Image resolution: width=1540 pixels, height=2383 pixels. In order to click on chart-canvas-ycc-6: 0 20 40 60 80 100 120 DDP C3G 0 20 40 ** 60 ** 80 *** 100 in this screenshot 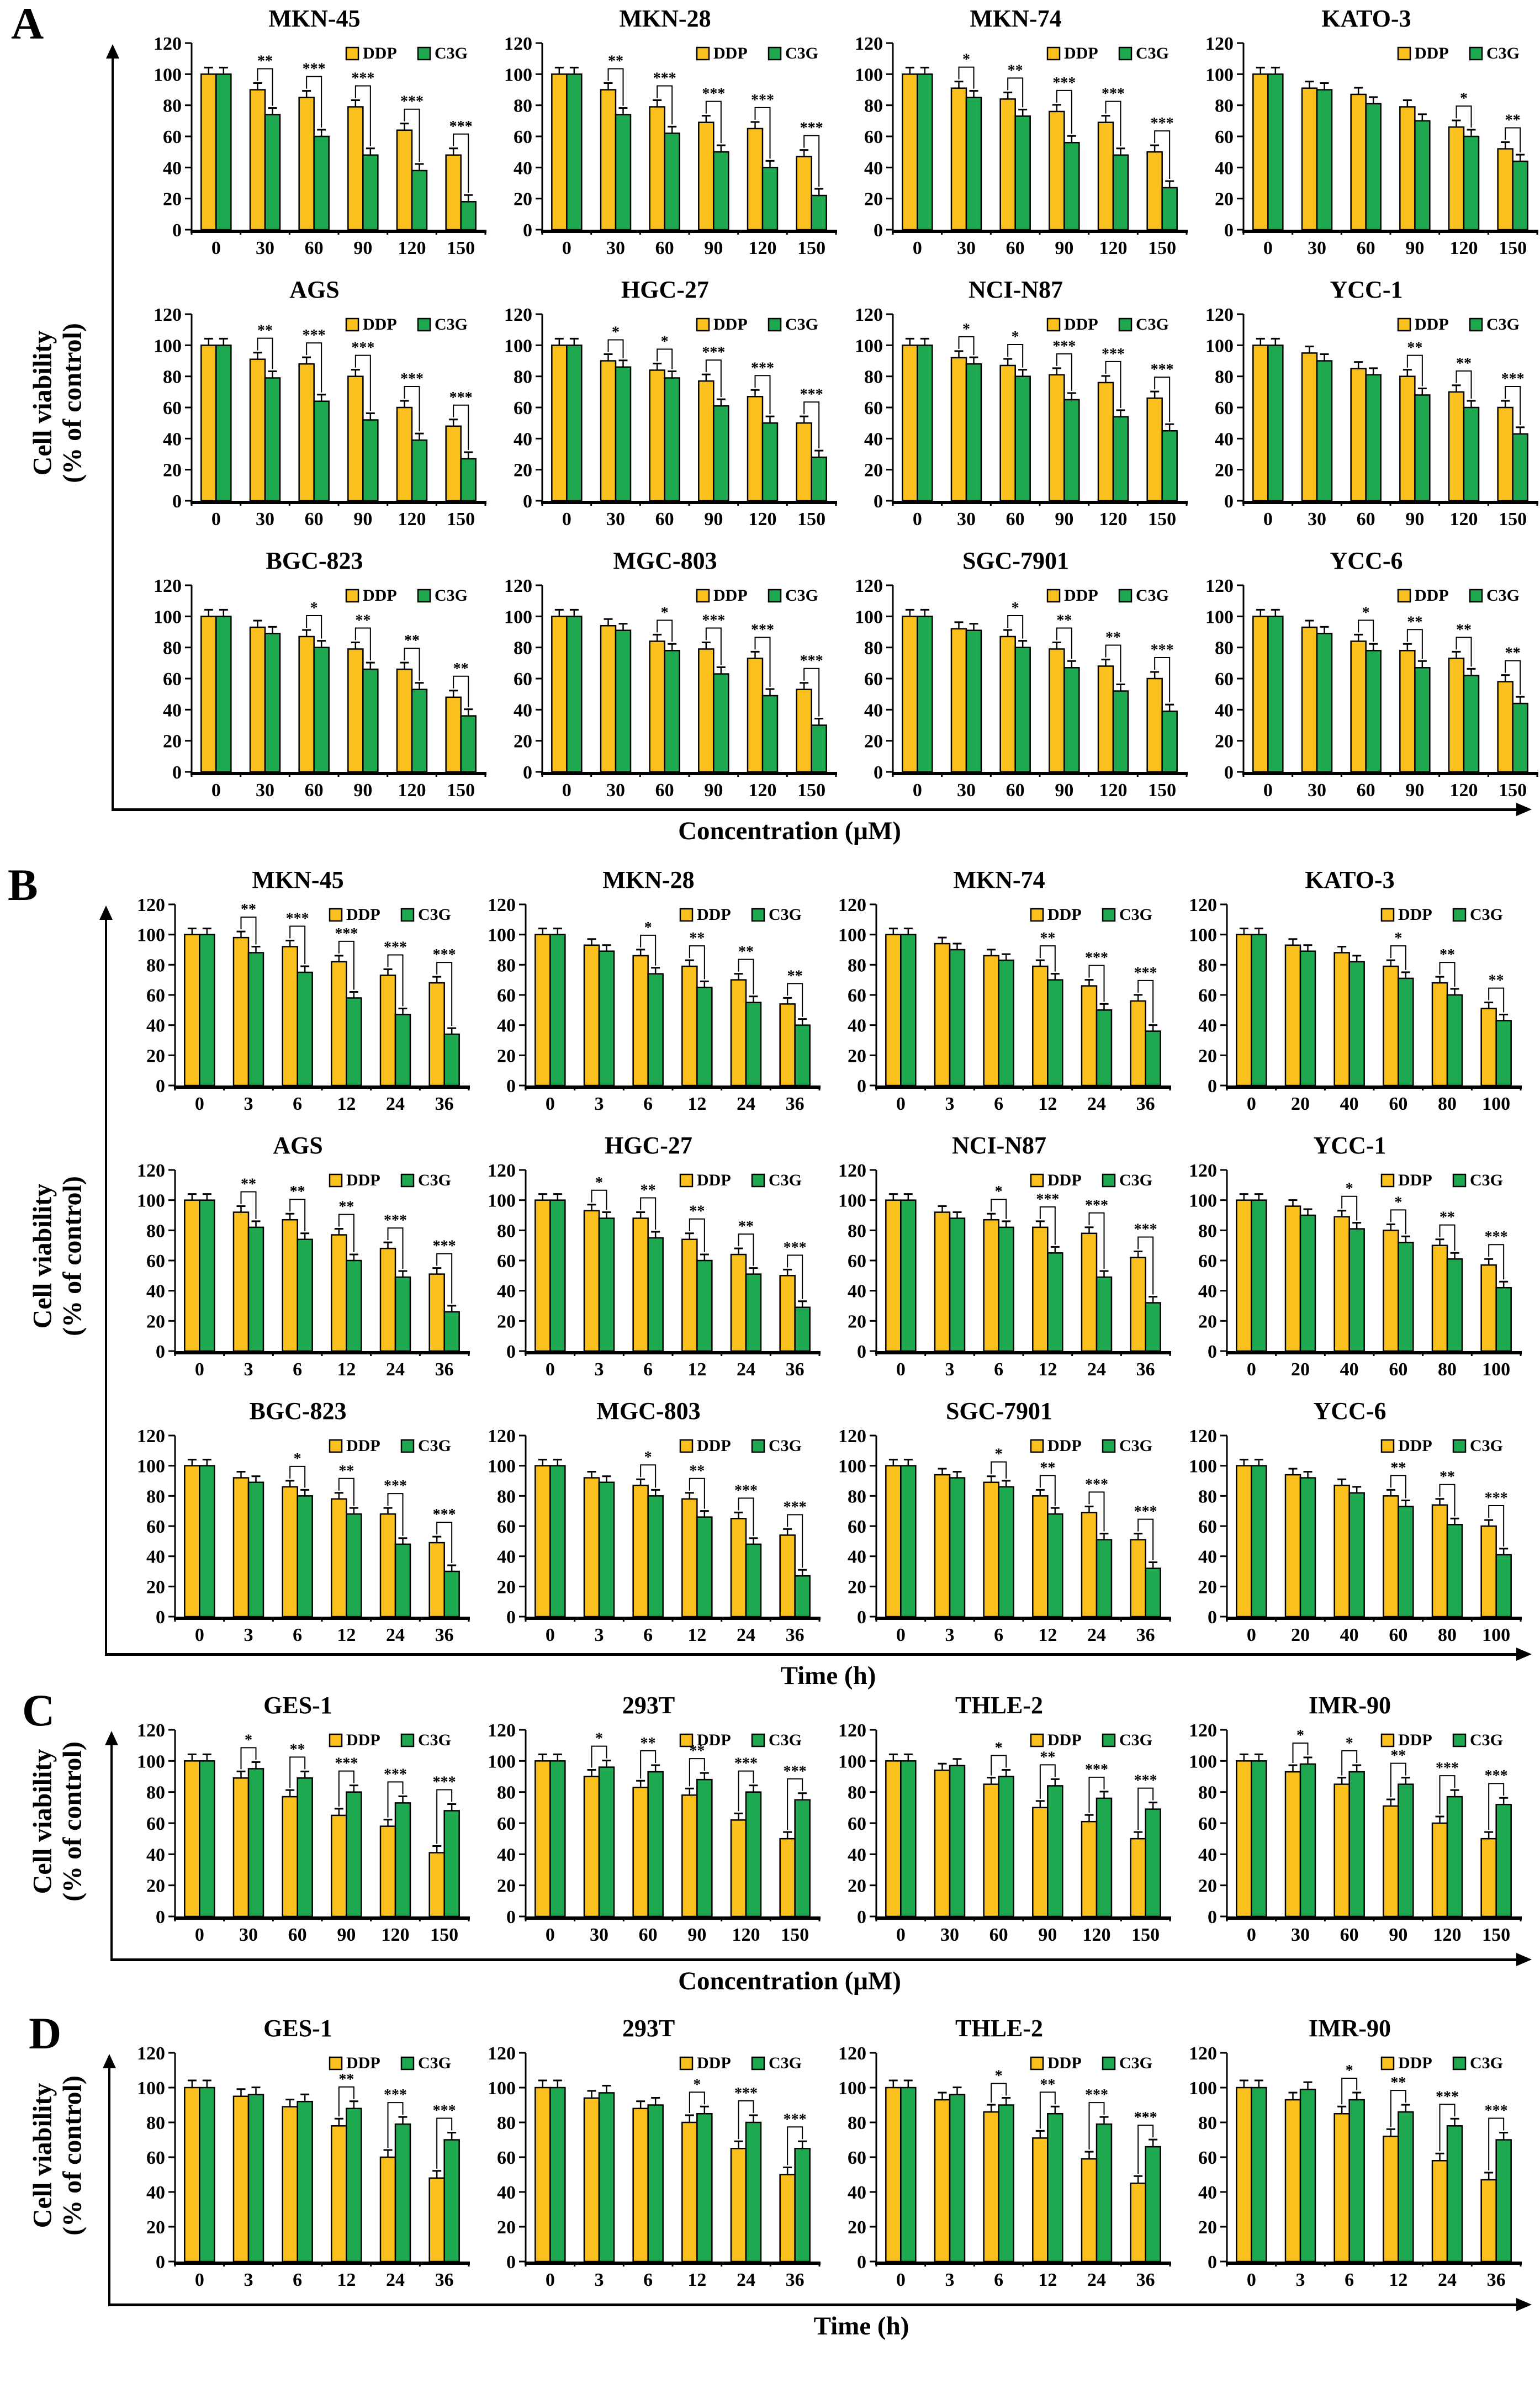, I will do `click(1355, 1535)`.